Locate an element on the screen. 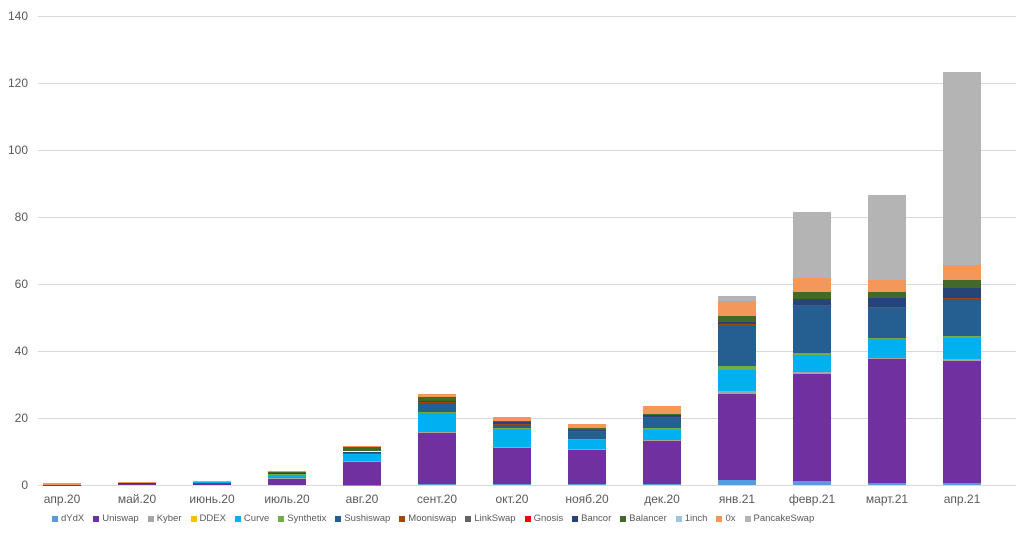 The image size is (1024, 534). y-tick-label: 0 is located at coordinates (24, 485).